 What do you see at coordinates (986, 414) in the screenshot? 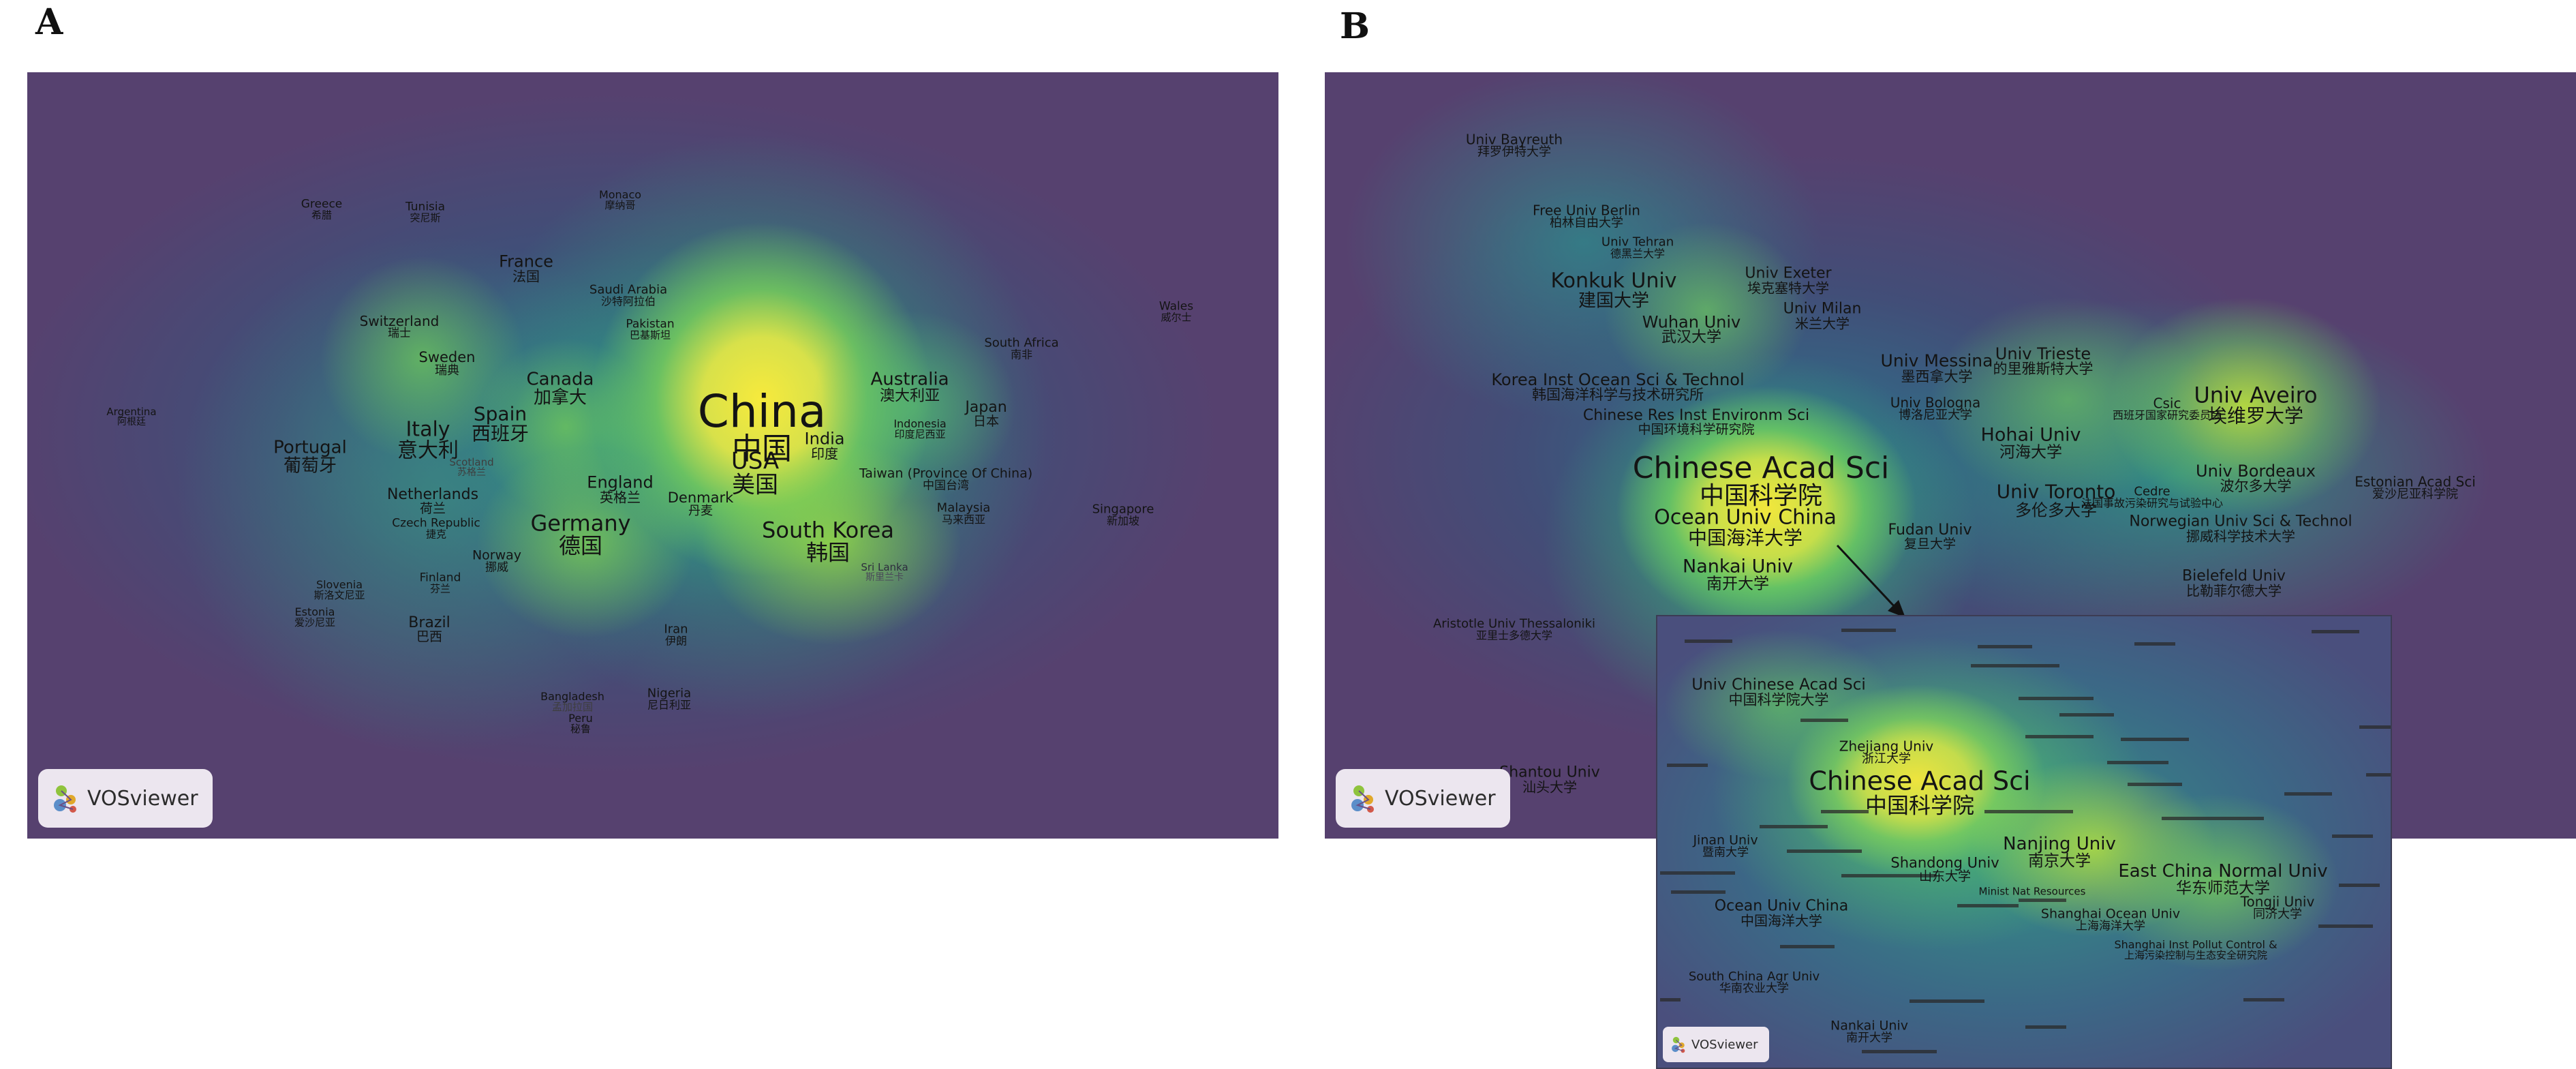
I see `country-label: Japan 日本` at bounding box center [986, 414].